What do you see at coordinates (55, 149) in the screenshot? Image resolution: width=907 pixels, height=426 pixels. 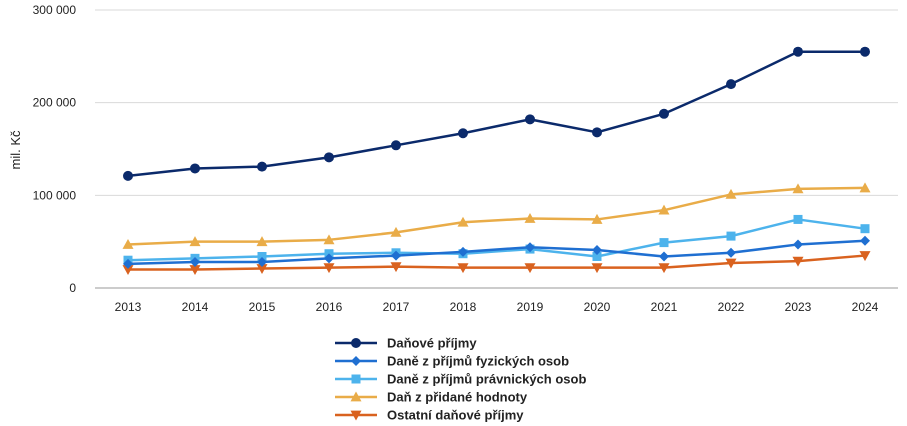 I see `y-axis: 0 100 000 200 000 300 000` at bounding box center [55, 149].